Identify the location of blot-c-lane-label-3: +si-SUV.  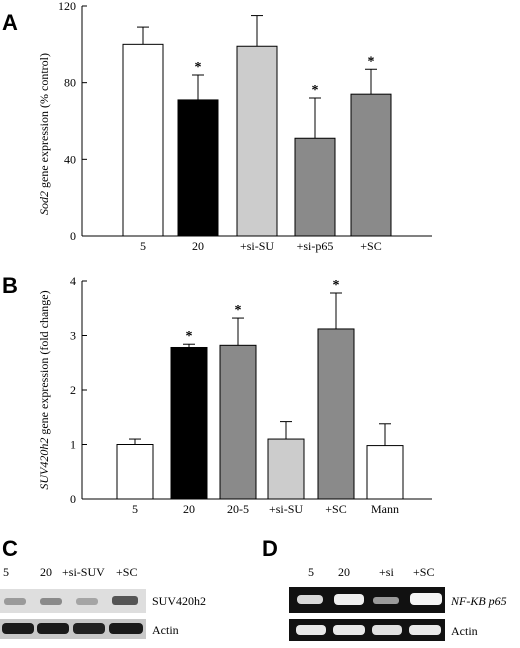
(83, 572).